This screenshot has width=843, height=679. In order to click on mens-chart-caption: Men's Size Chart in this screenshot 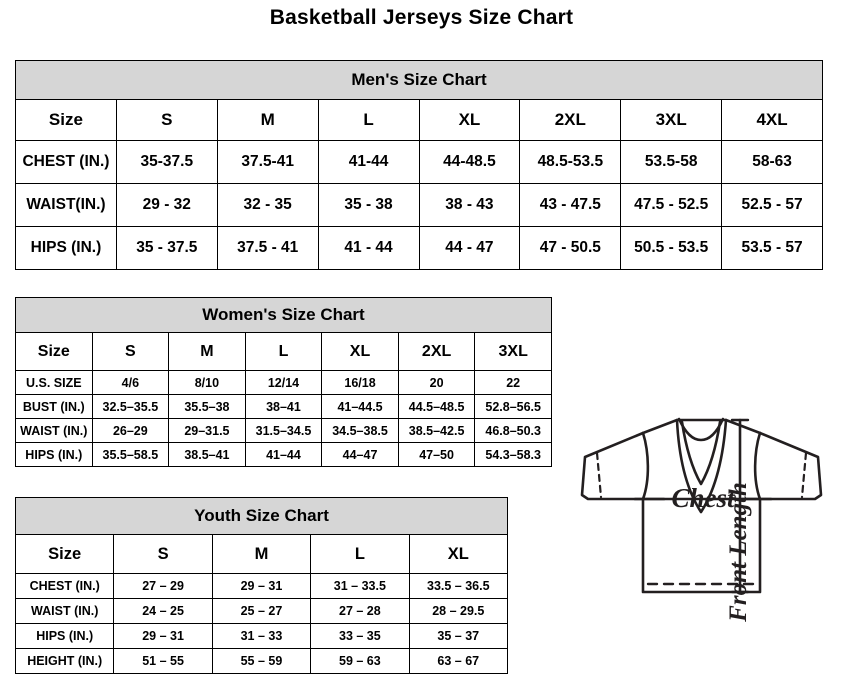, I will do `click(419, 80)`.